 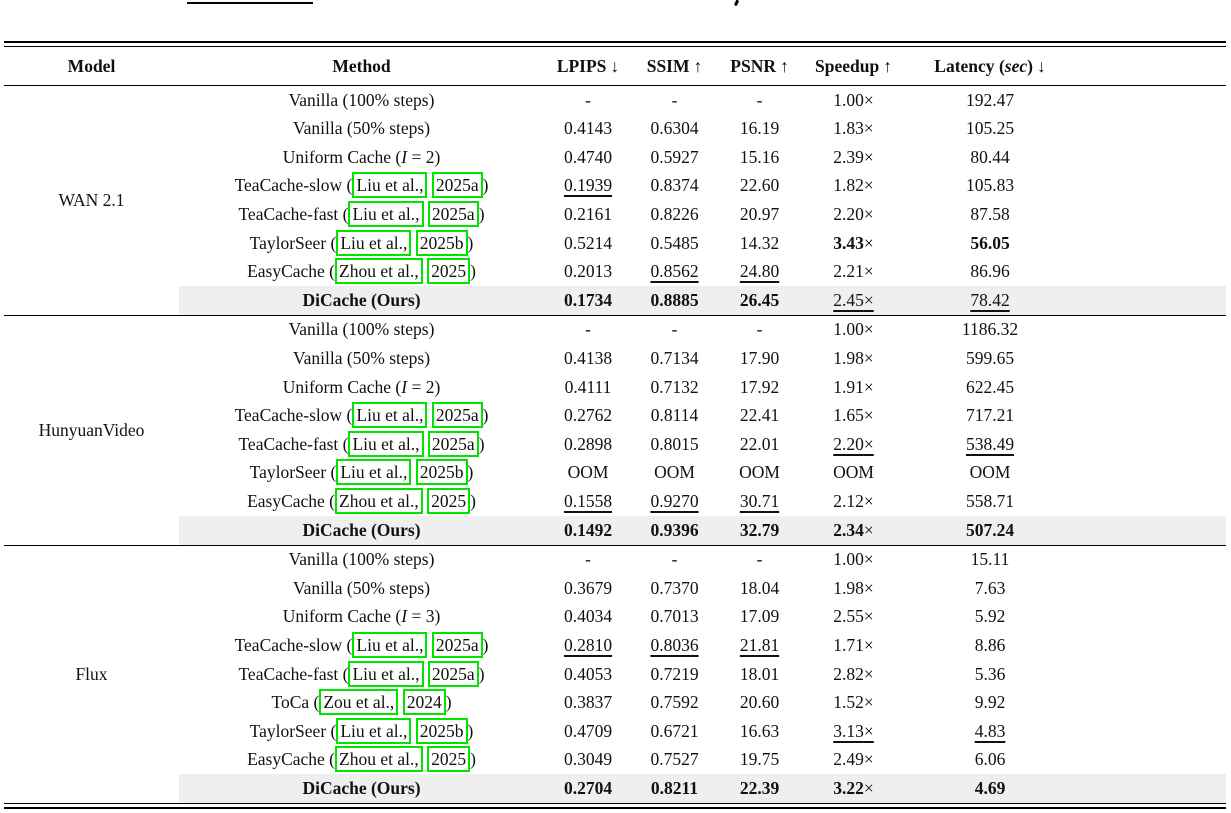 What do you see at coordinates (674, 559) in the screenshot?
I see `metric-value: -` at bounding box center [674, 559].